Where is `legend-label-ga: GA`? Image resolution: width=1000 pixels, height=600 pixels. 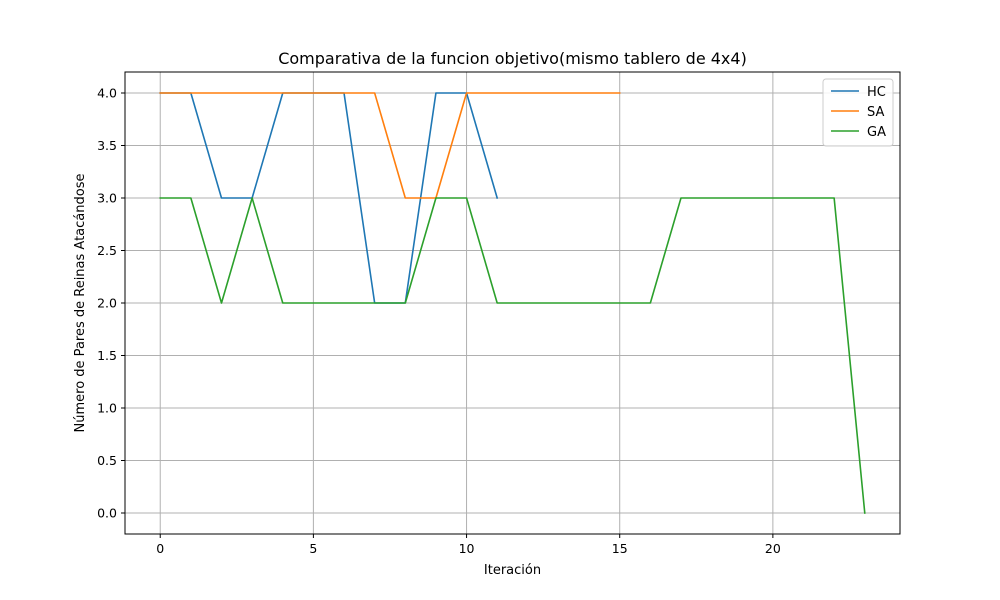 legend-label-ga: GA is located at coordinates (876, 132).